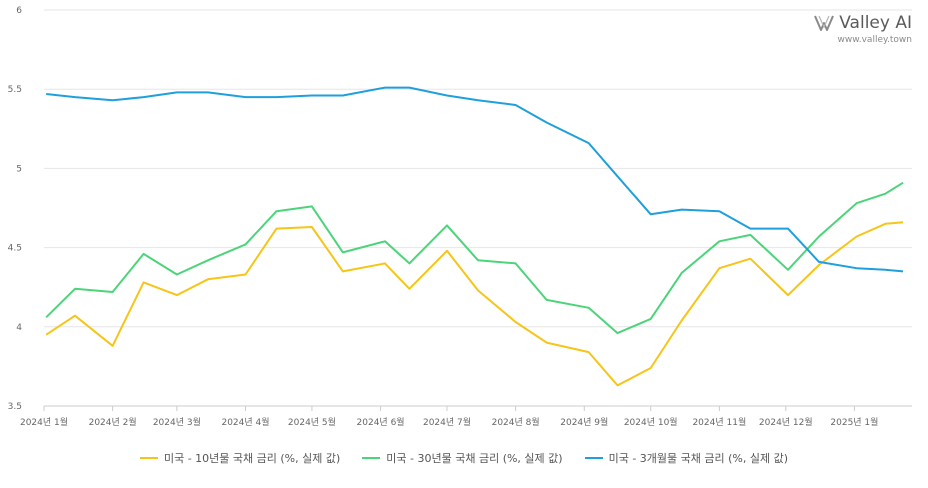 Image resolution: width=928 pixels, height=488 pixels. What do you see at coordinates (15, 209) in the screenshot?
I see `y-axis: 3.5 4 4.5 5 5.5 6` at bounding box center [15, 209].